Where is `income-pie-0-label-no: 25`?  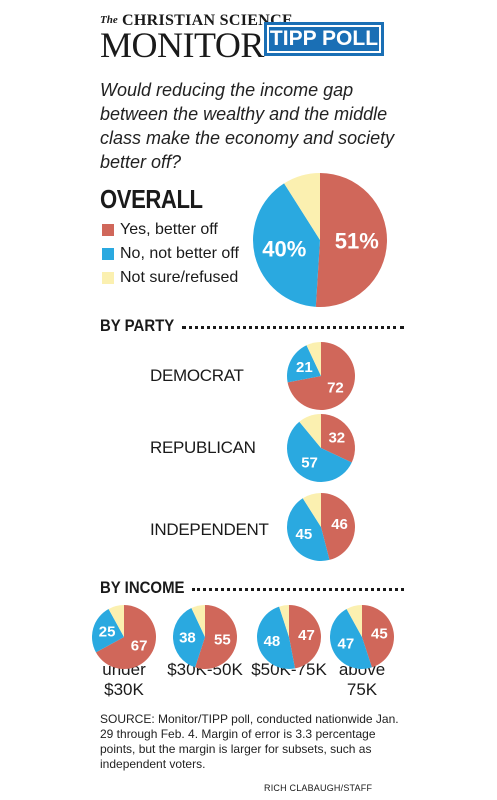 income-pie-0-label-no: 25 is located at coordinates (107, 632).